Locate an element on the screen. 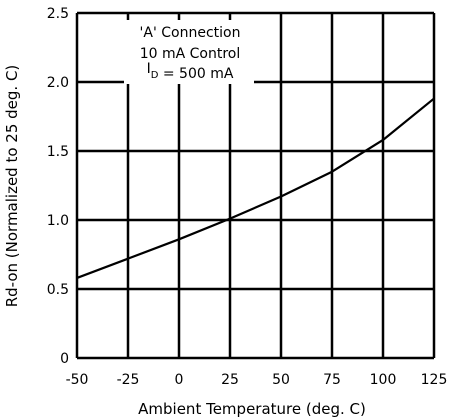 The image size is (458, 419). y-axis-title: Rd-on (Normalized to 25 deg. C) is located at coordinates (12, 186).